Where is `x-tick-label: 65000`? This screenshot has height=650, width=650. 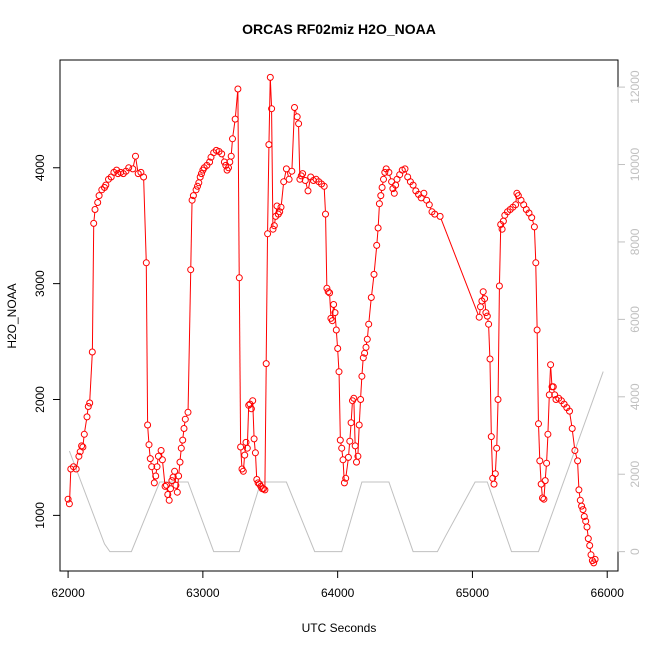
x-tick-label: 65000 is located at coordinates (473, 593).